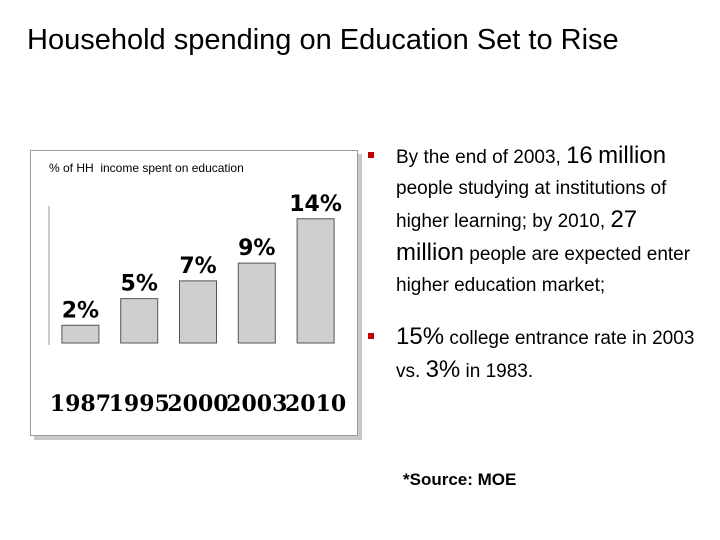  I want to click on bar-1995, so click(139, 321).